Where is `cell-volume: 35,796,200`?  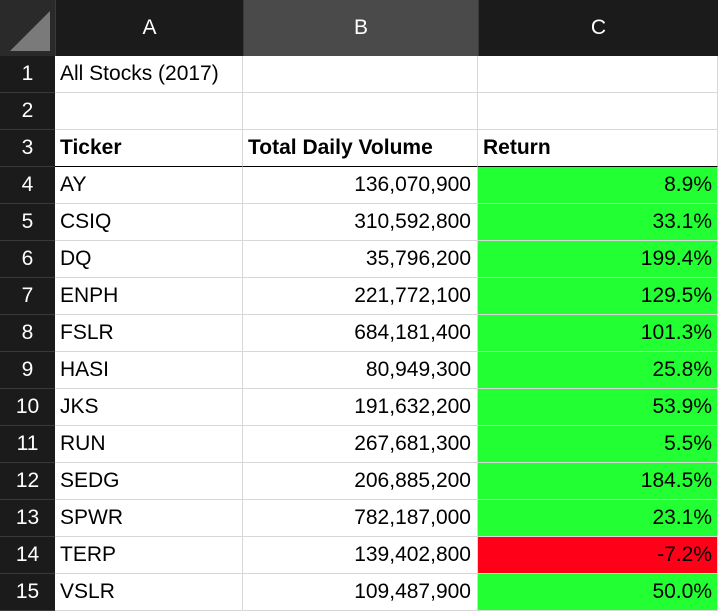
cell-volume: 35,796,200 is located at coordinates (360, 259).